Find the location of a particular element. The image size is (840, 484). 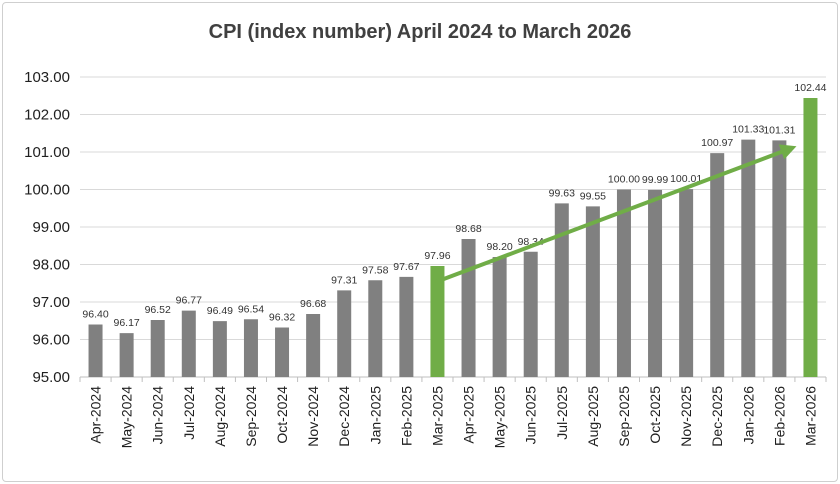

bar-sep-2025 is located at coordinates (623, 283).